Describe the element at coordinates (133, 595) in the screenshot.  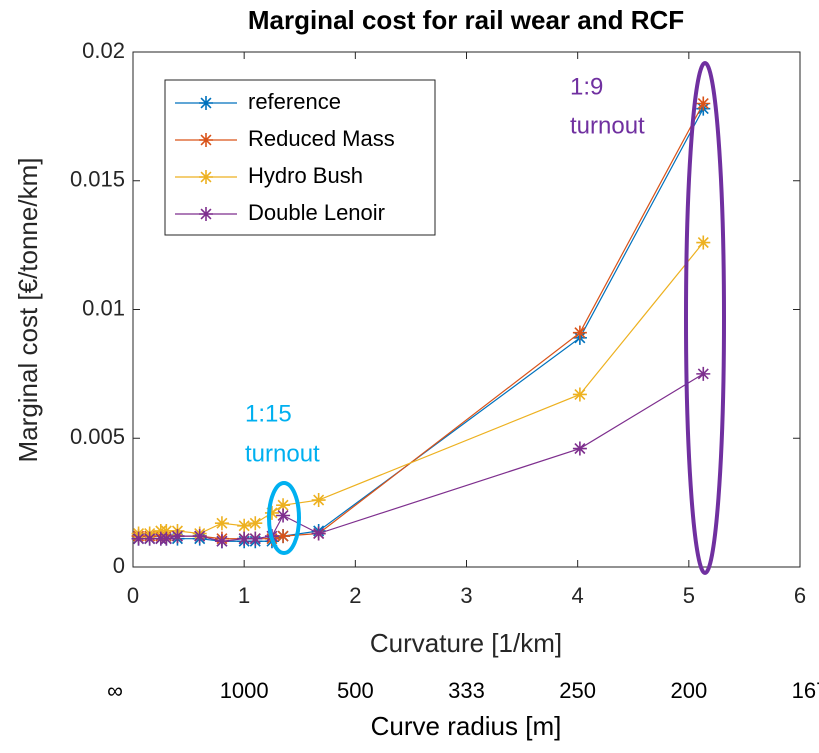
I see `x-tick-label: 0` at that location.